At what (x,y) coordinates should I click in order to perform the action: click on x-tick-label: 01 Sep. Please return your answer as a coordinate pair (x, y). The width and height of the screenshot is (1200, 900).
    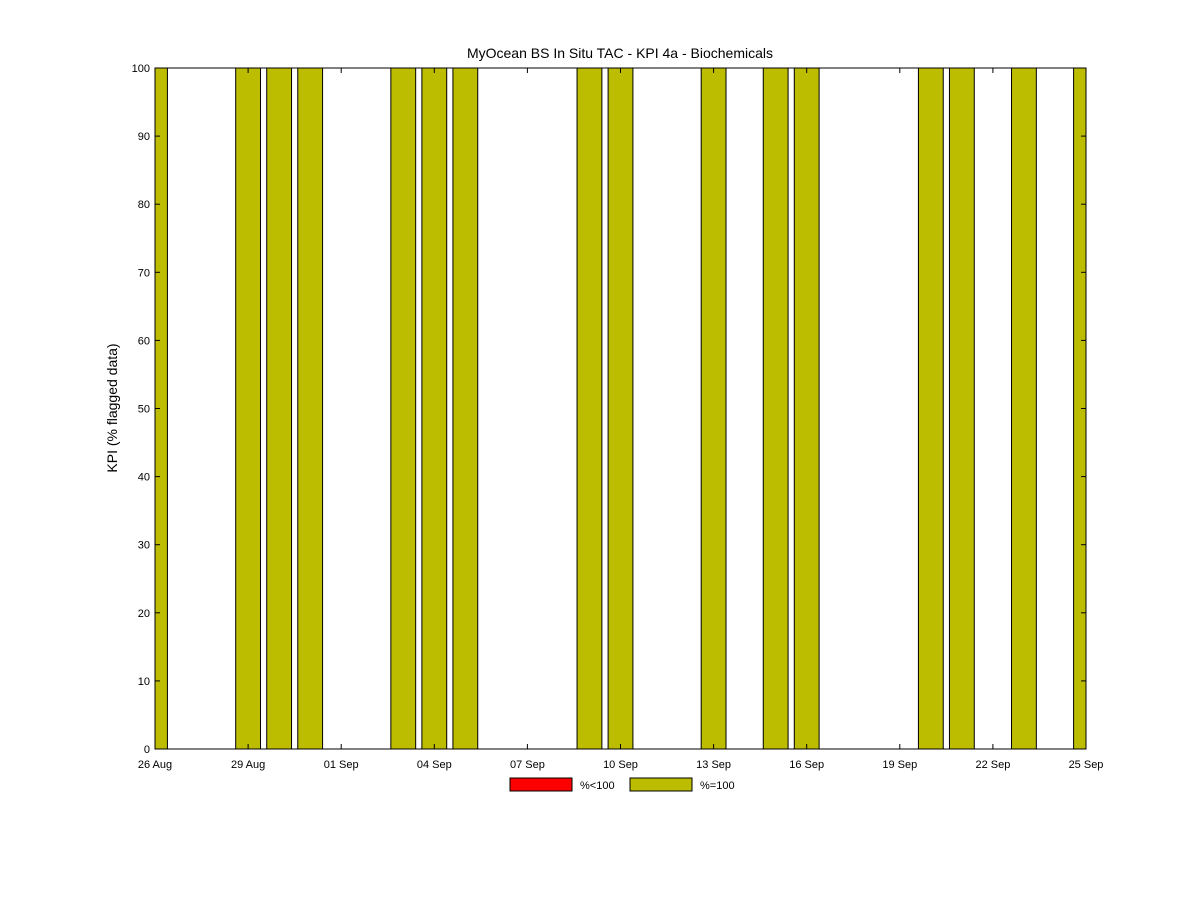
    Looking at the image, I should click on (341, 765).